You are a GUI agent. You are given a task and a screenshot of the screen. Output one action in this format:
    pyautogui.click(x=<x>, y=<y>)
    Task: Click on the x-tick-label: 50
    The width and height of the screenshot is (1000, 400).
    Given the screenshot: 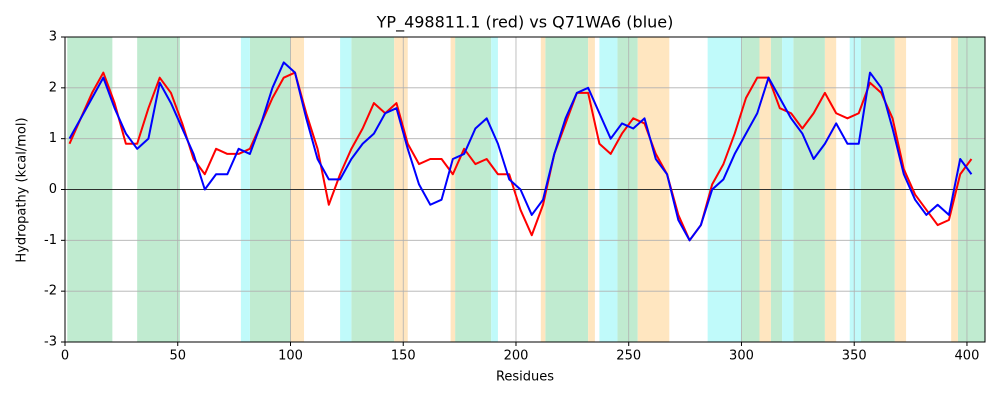 What is the action you would take?
    pyautogui.click(x=177, y=356)
    